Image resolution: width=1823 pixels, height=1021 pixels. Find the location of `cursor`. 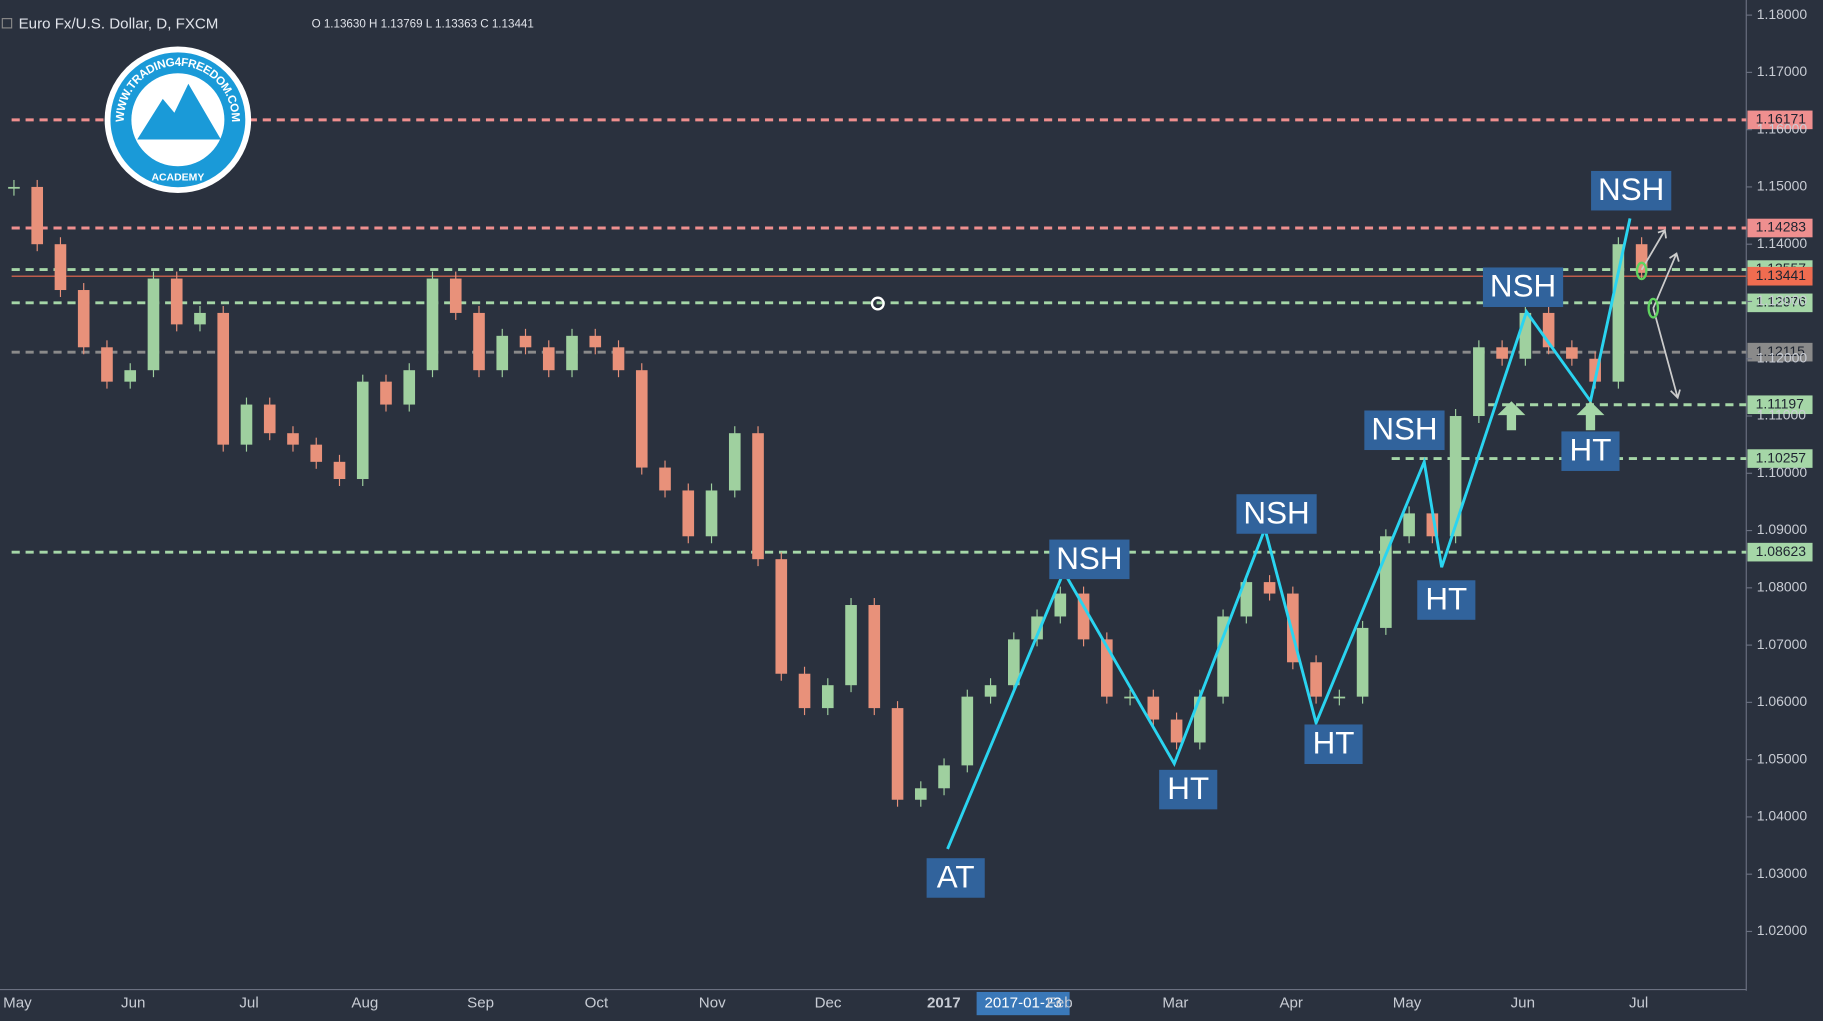

cursor is located at coordinates (877, 303).